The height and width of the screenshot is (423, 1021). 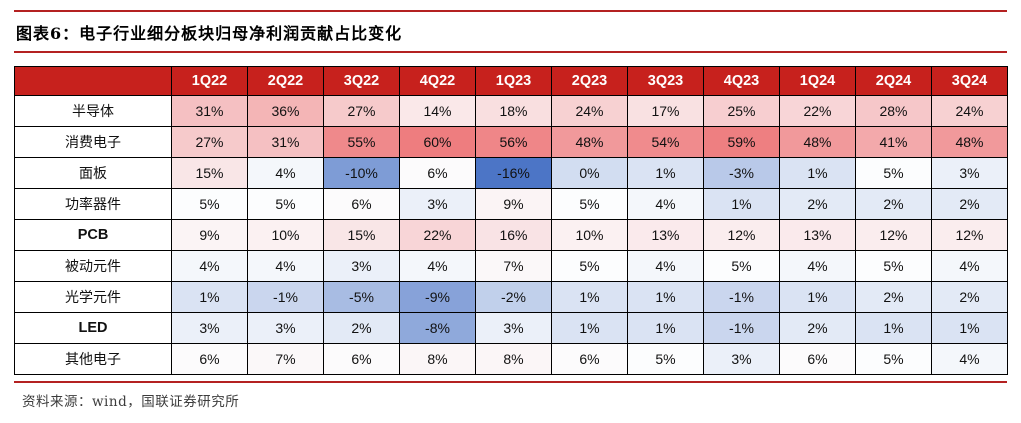 What do you see at coordinates (589, 173) in the screenshot?
I see `heatmap-cell: 0%` at bounding box center [589, 173].